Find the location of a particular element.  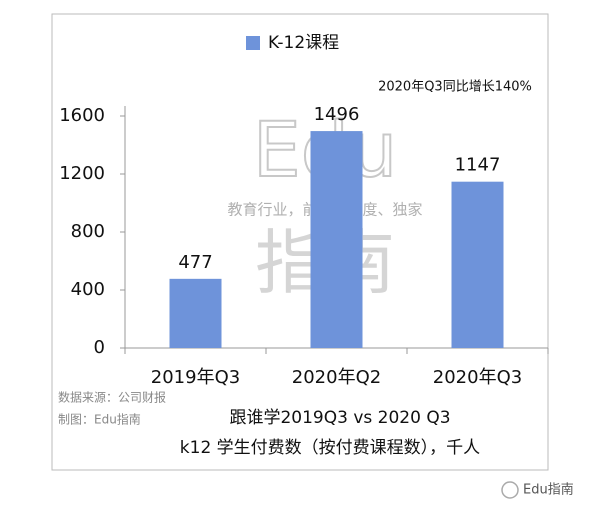

y-tick-label: 800 is located at coordinates (88, 231).